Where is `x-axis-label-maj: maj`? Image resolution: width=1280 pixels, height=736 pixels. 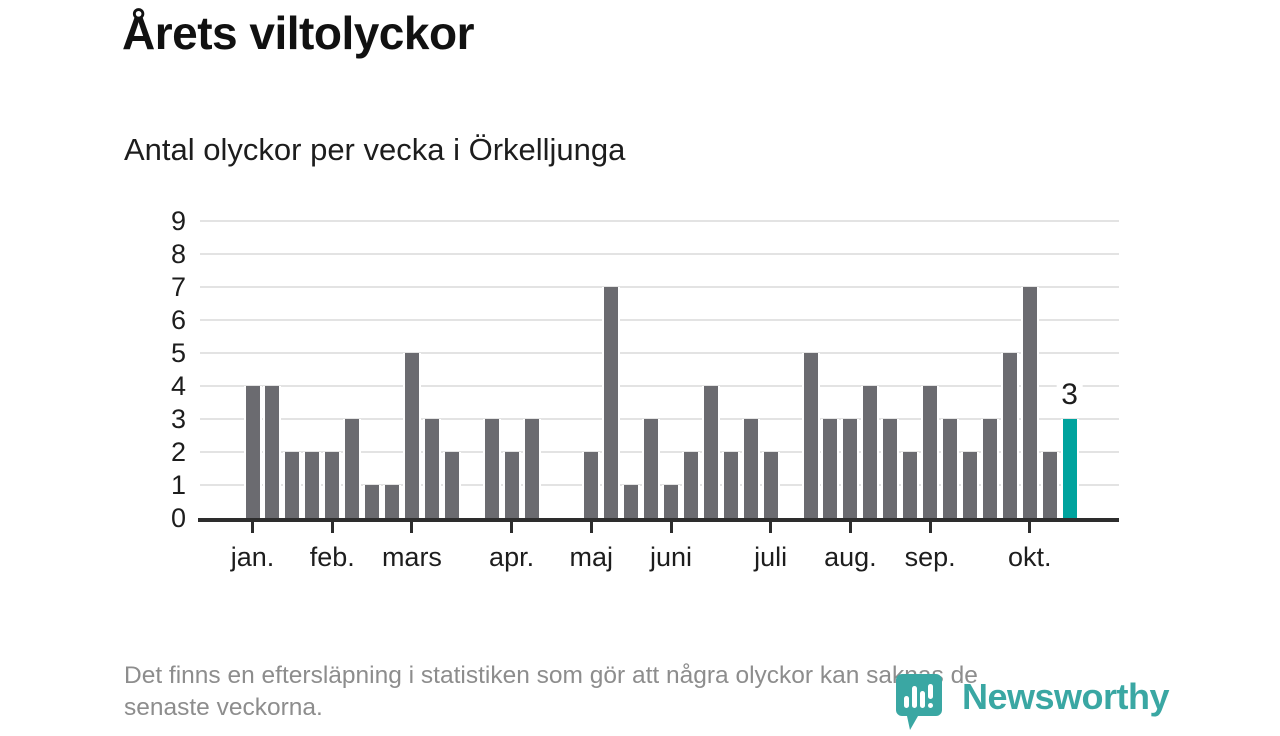
x-axis-label-maj: maj is located at coordinates (591, 557).